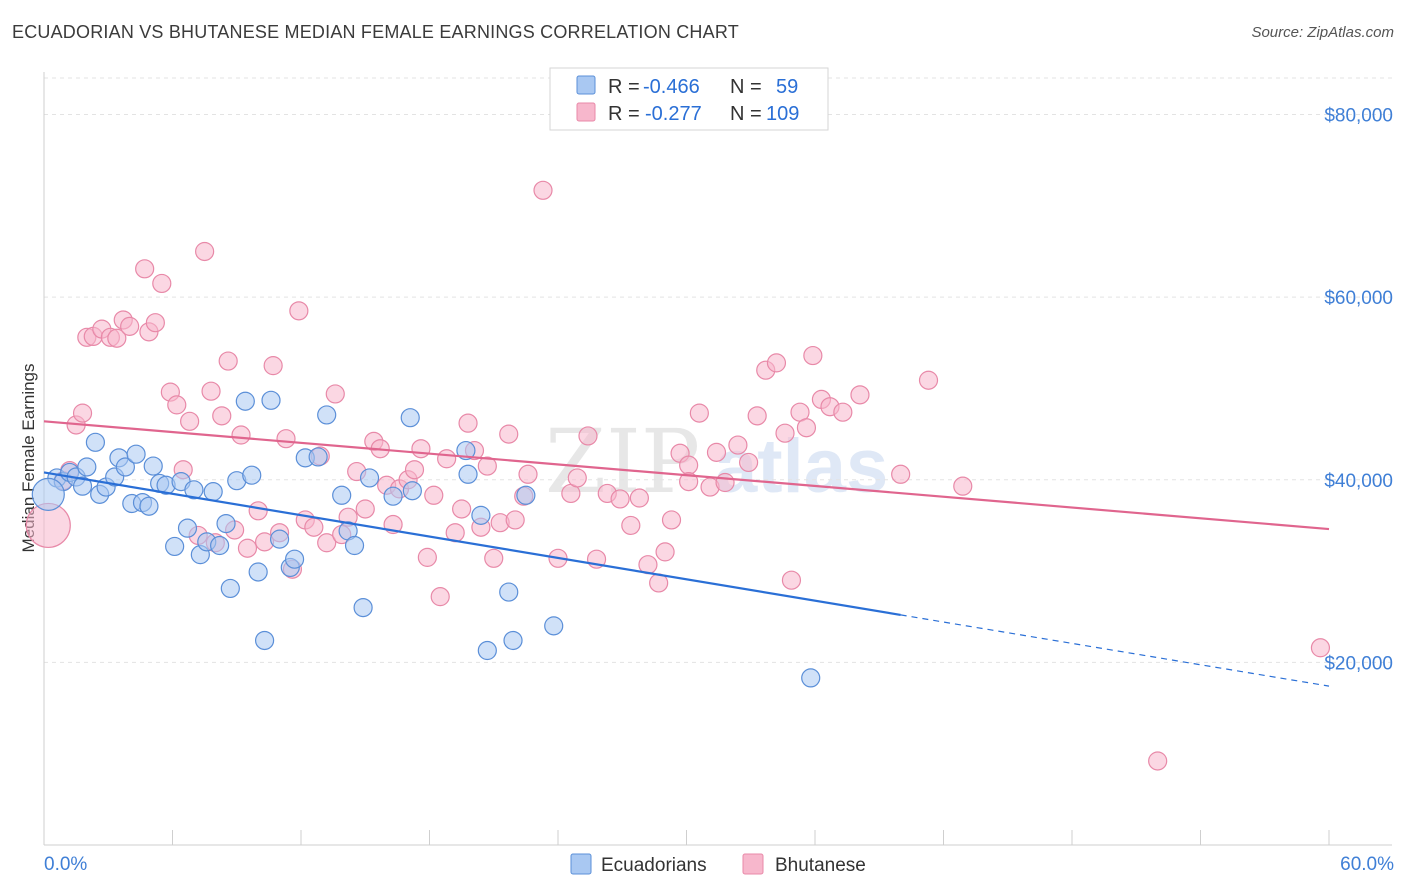 This screenshot has width=1406, height=892. What do you see at coordinates (1115, 650) in the screenshot?
I see `ecuadorians-trendline-extension` at bounding box center [1115, 650].